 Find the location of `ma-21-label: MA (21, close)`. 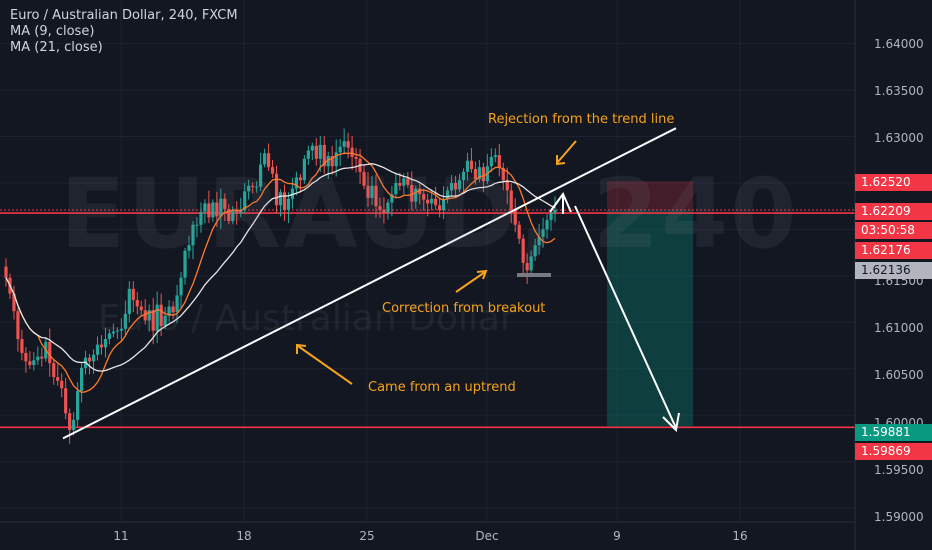

ma-21-label: MA (21, close) is located at coordinates (56, 47).